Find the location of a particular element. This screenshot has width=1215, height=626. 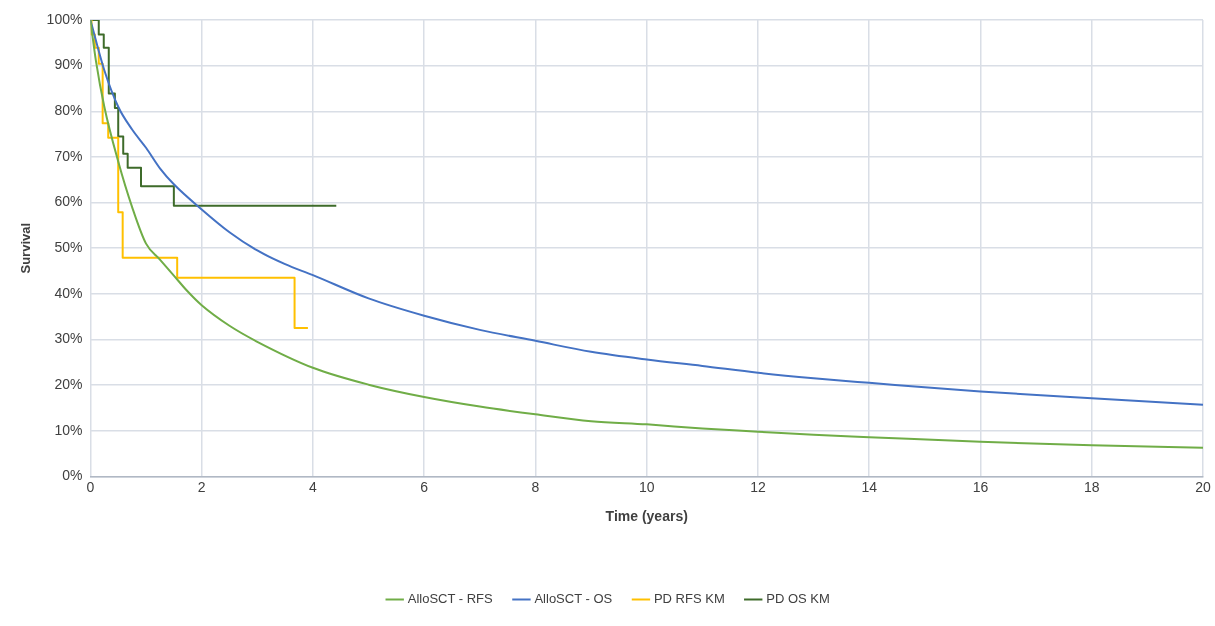

y-tick-label: 0% is located at coordinates (72, 475).